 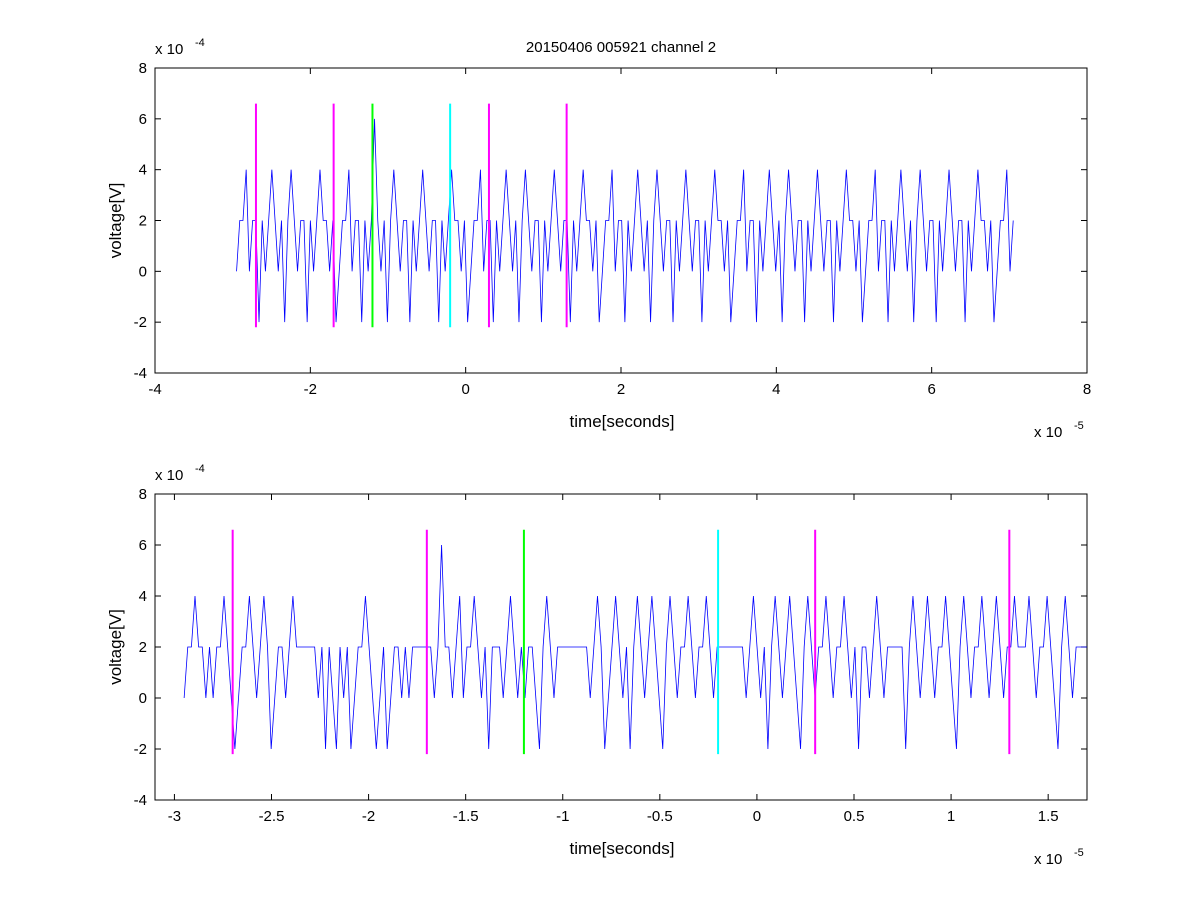 What do you see at coordinates (621, 47) in the screenshot?
I see `figure-title: 20150406 005921 channel 2` at bounding box center [621, 47].